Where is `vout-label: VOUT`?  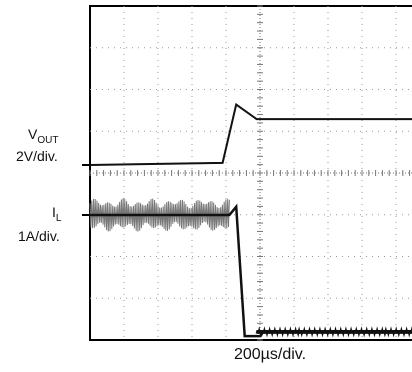
vout-label: VOUT is located at coordinates (43, 136).